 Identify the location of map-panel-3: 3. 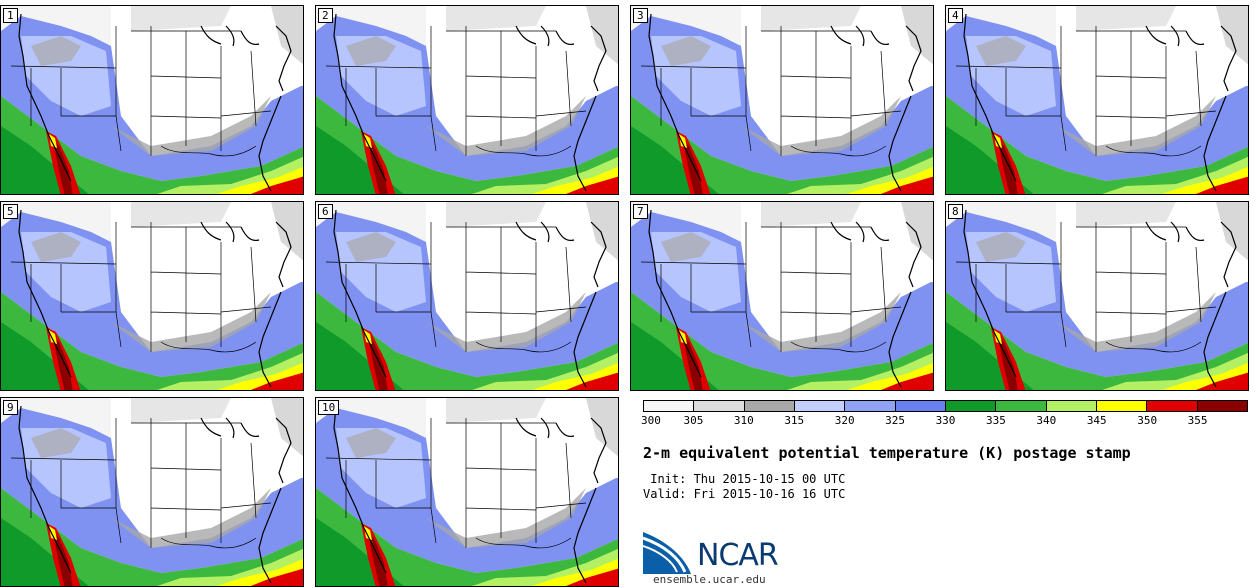
(782, 100).